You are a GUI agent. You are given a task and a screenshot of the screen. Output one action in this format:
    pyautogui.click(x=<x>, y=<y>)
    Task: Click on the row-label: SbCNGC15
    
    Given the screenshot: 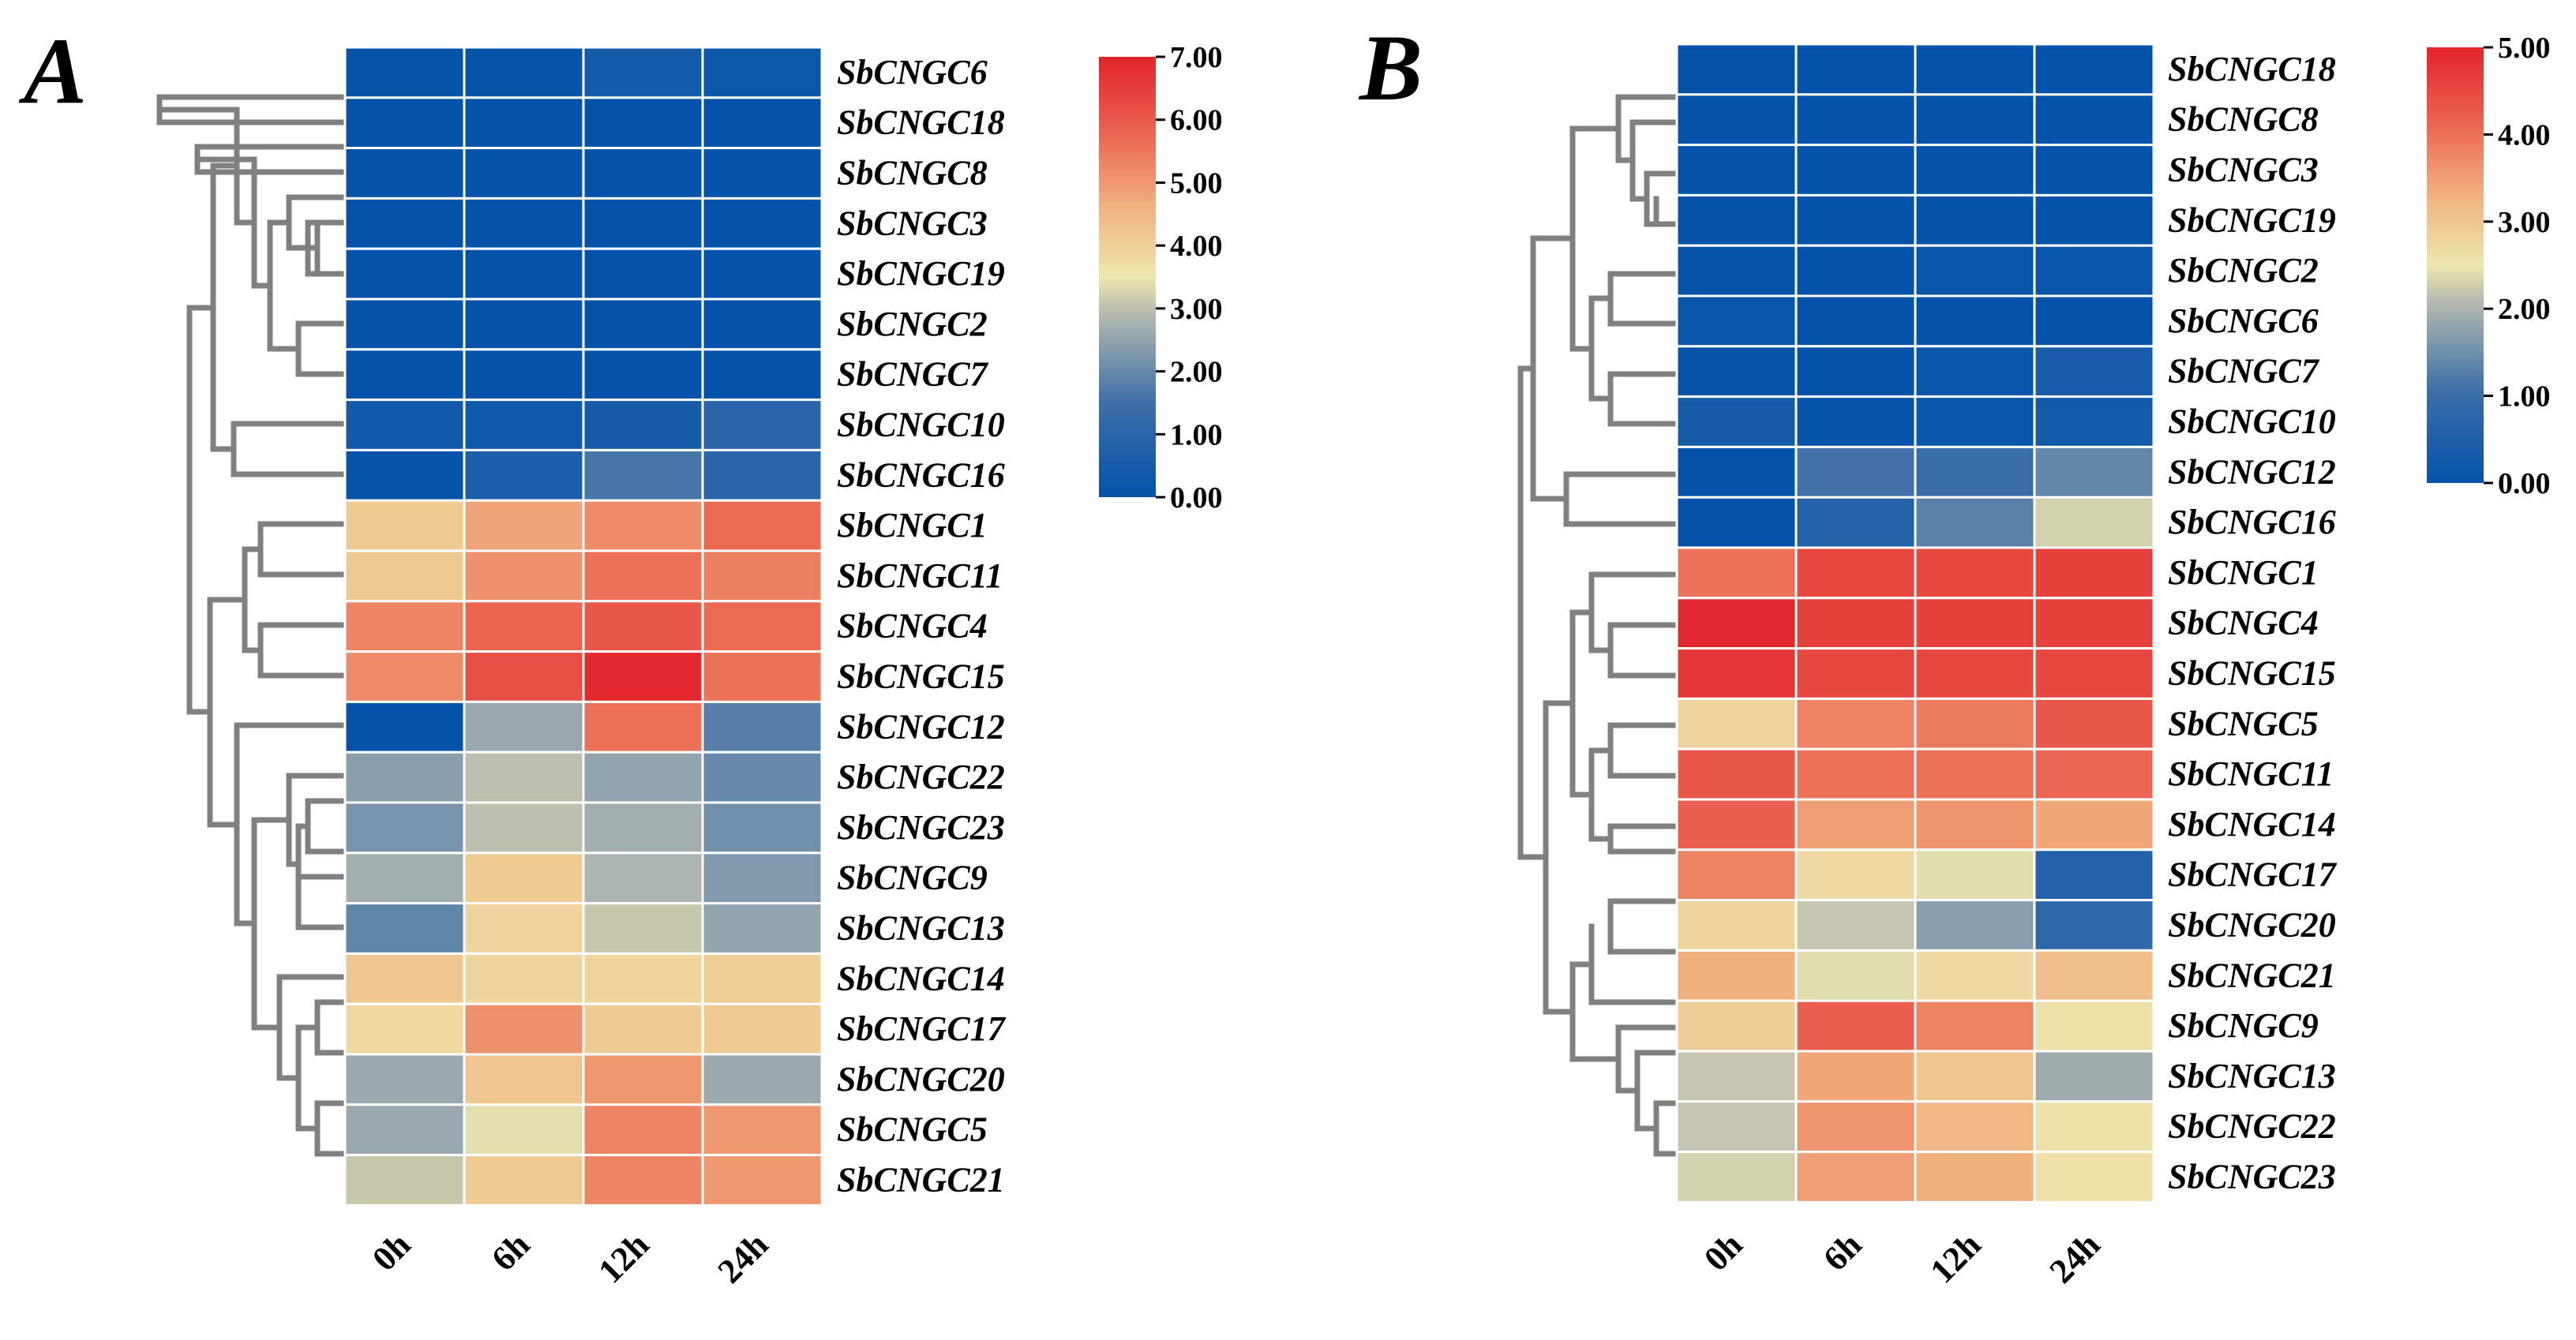 What is the action you would take?
    pyautogui.click(x=2252, y=673)
    